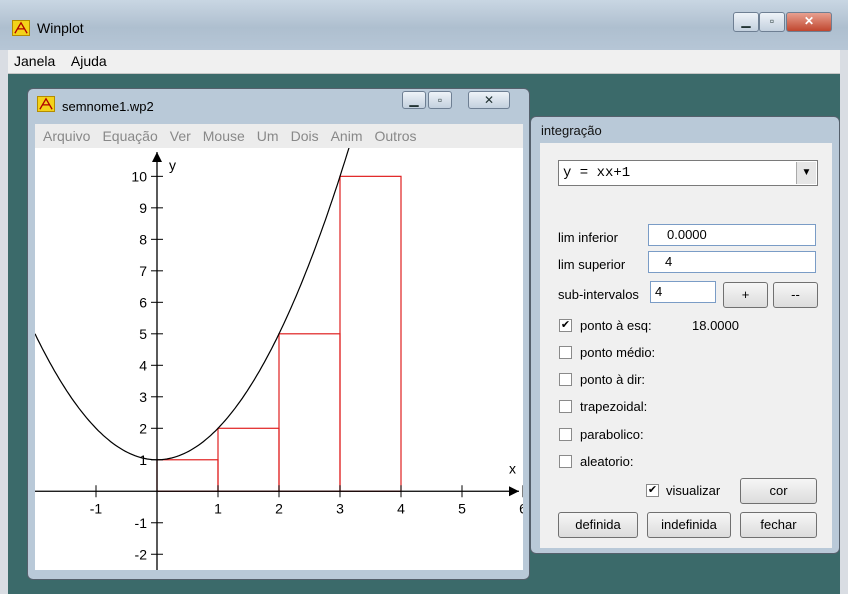 The height and width of the screenshot is (594, 848). What do you see at coordinates (67, 136) in the screenshot?
I see `menu-arquivo: Arquivo` at bounding box center [67, 136].